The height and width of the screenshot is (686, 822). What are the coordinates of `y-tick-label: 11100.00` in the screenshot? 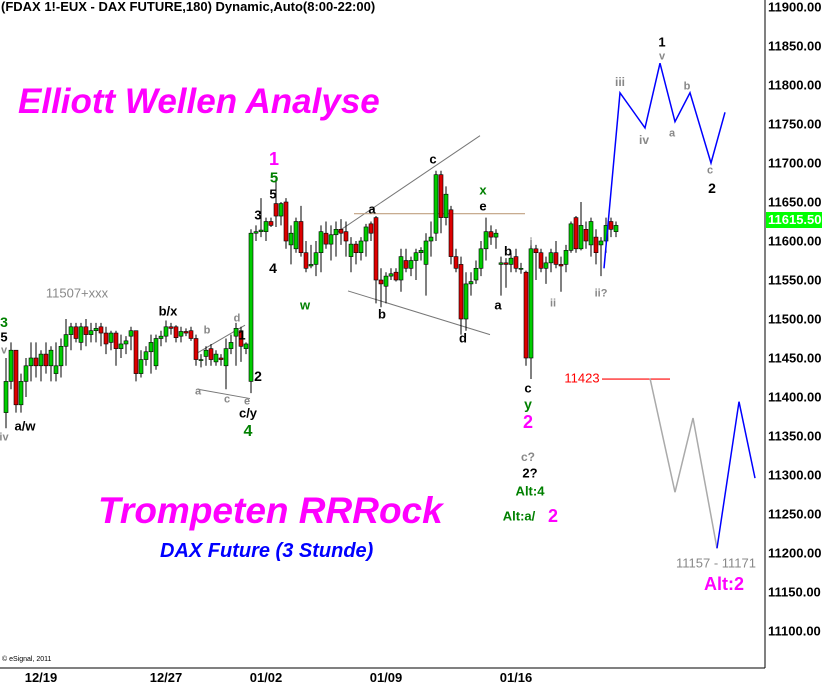 It's located at (794, 631).